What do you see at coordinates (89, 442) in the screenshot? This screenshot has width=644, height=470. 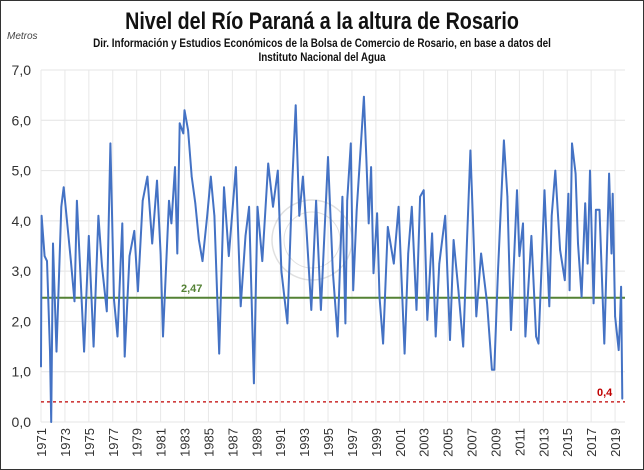 I see `x-tick-label: 1975` at bounding box center [89, 442].